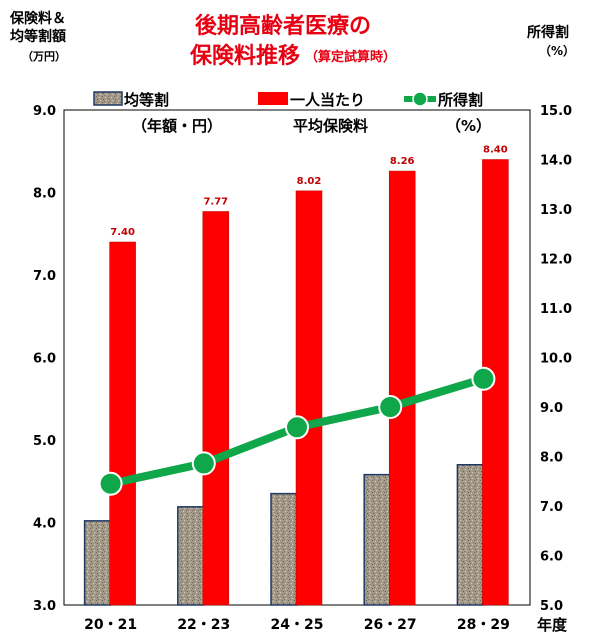  What do you see at coordinates (551, 557) in the screenshot?
I see `right-tick-label: 6.0` at bounding box center [551, 557].